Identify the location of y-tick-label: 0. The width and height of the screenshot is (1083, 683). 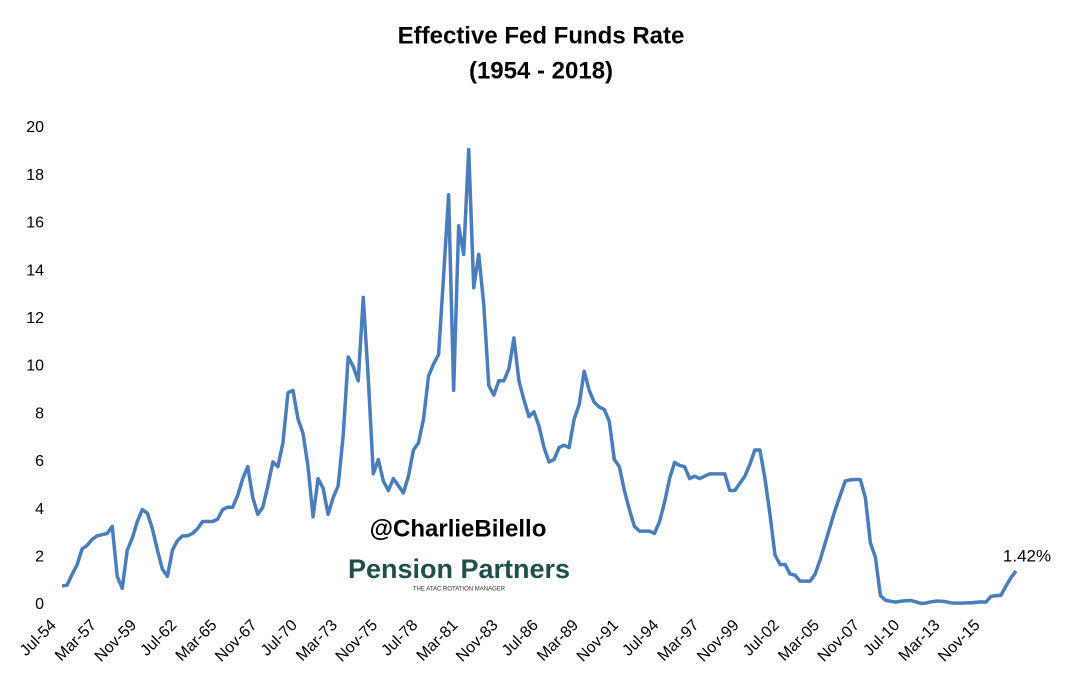
(39, 604).